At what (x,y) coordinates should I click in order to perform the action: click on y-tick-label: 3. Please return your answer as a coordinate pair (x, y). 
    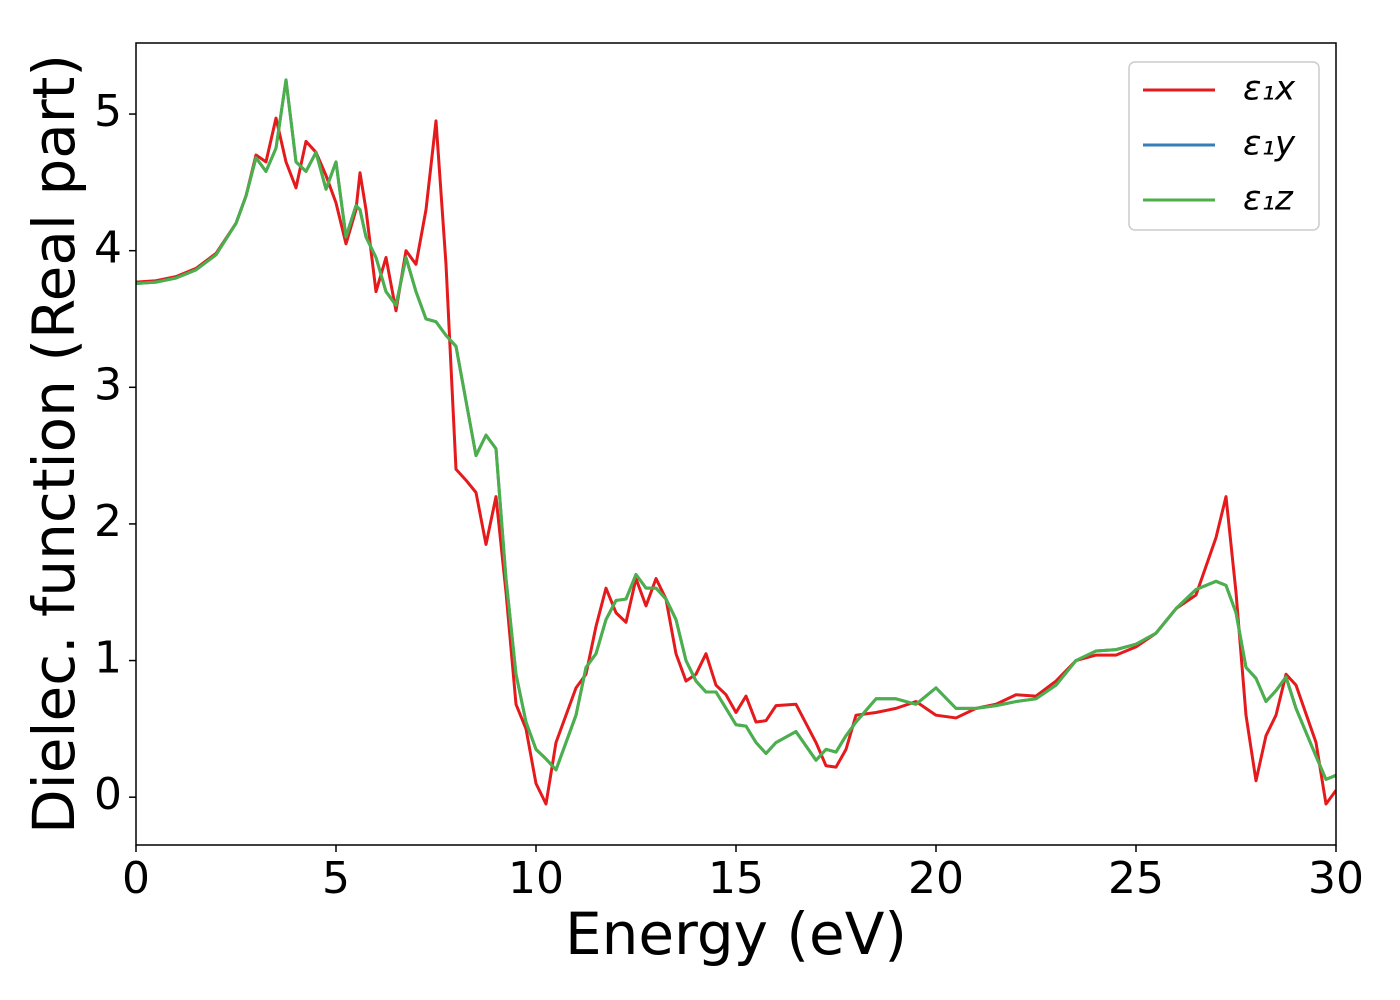
    Looking at the image, I should click on (108, 384).